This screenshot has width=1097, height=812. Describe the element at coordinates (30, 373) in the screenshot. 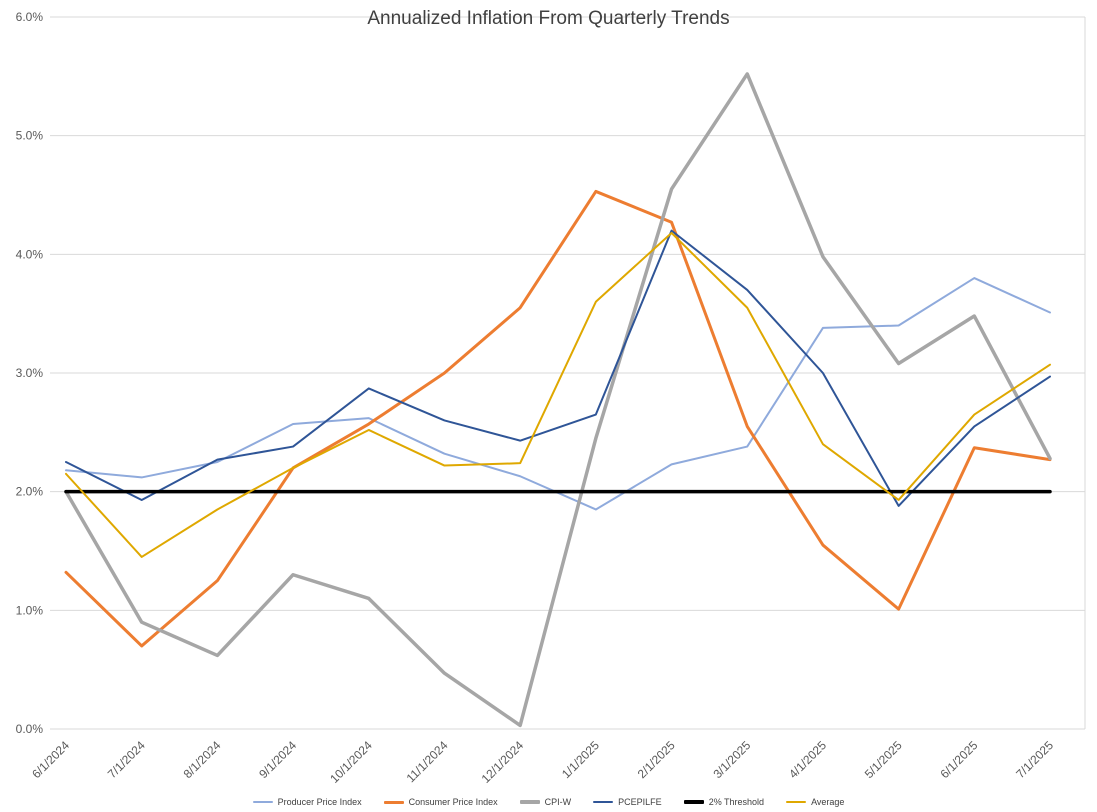

I see `y-axis-label: 3.0%` at that location.